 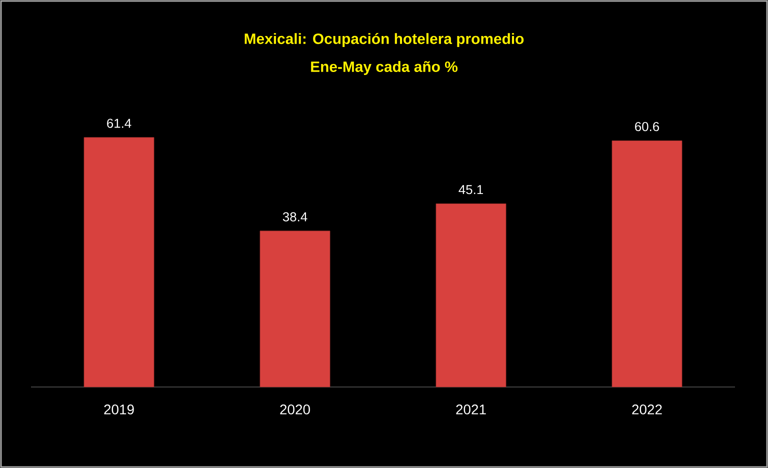 What do you see at coordinates (384, 68) in the screenshot?
I see `chart-subtitle: Ene-May cada año %` at bounding box center [384, 68].